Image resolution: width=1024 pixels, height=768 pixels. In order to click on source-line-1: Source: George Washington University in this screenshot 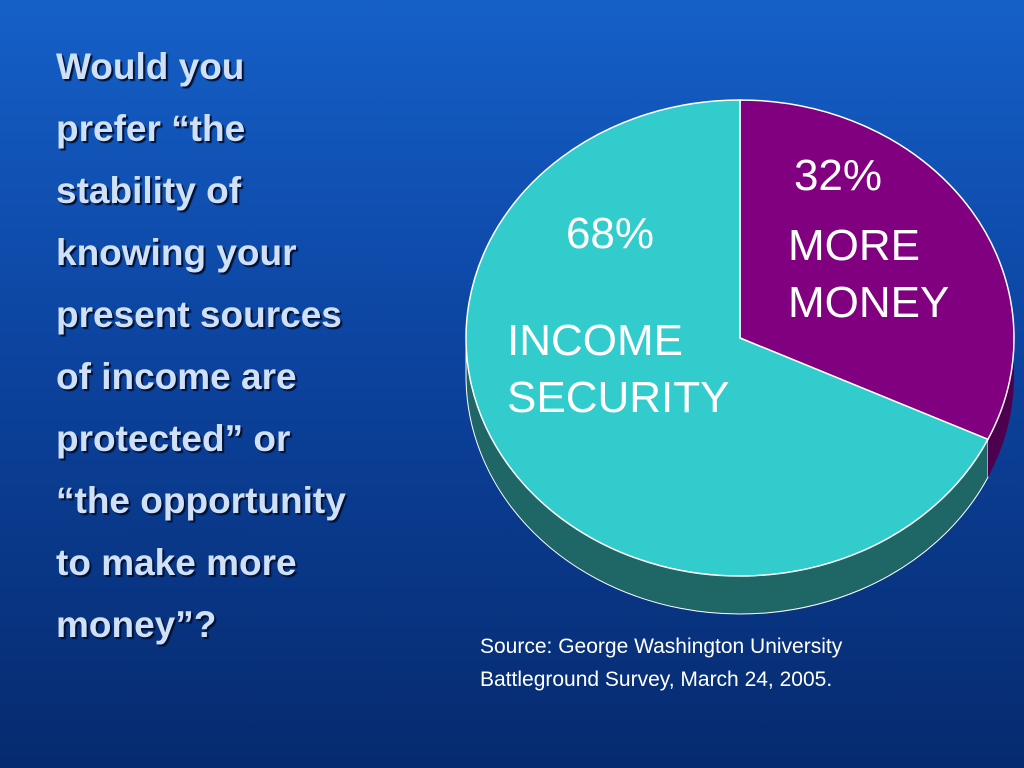, I will do `click(661, 646)`.